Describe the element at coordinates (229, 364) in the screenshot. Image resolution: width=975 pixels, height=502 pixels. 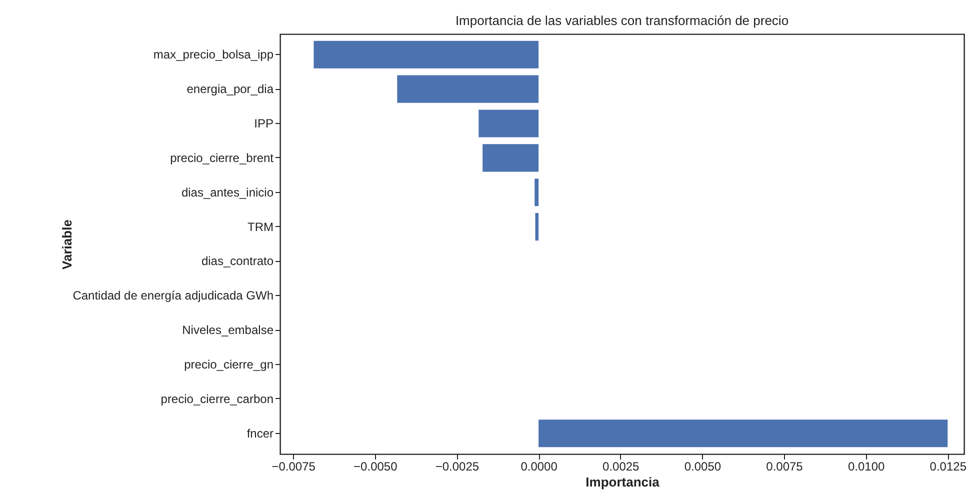
I see `y-tick-label: precio_cierre_gn` at that location.